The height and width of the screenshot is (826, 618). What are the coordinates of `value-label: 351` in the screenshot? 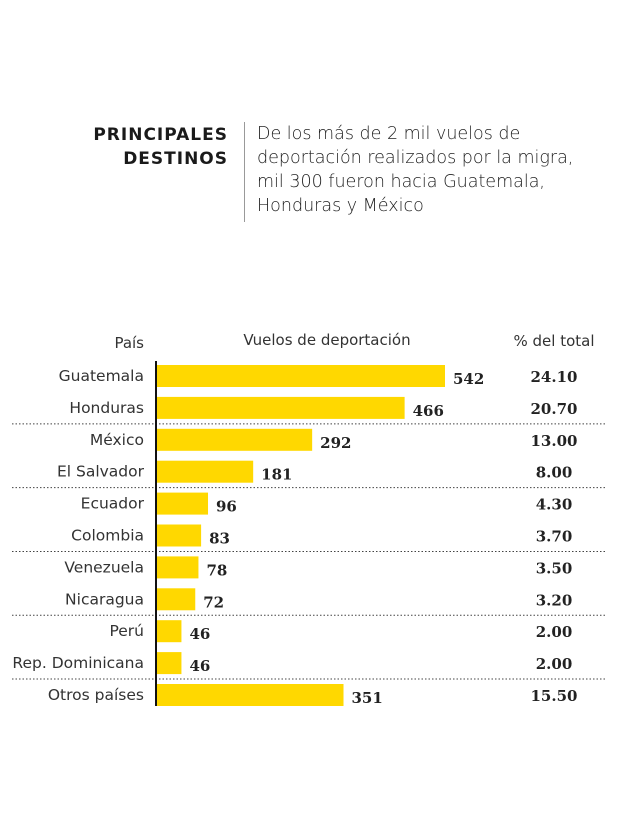 It's located at (367, 698).